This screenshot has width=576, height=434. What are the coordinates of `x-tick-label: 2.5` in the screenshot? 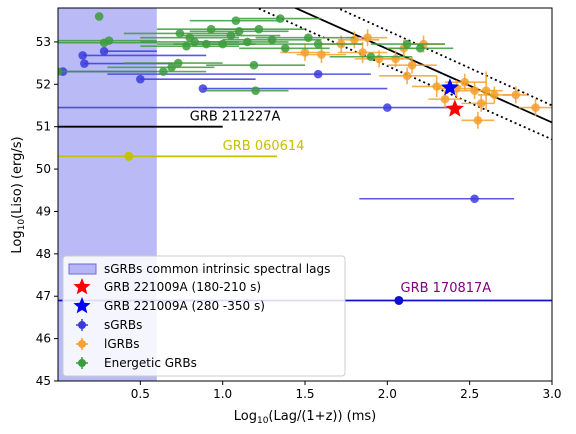 It's located at (469, 394).